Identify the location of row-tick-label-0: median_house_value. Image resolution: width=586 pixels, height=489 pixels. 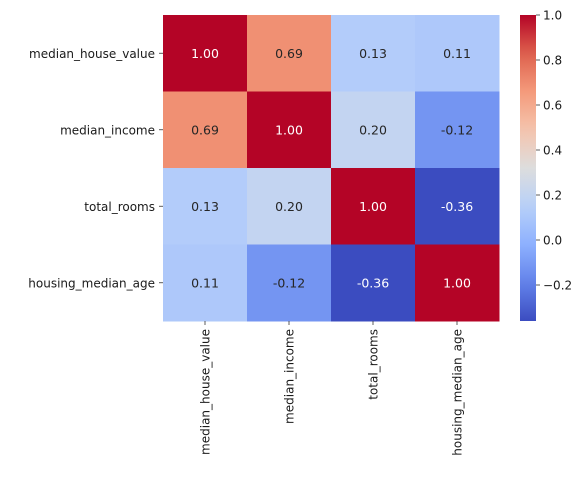
(92, 54).